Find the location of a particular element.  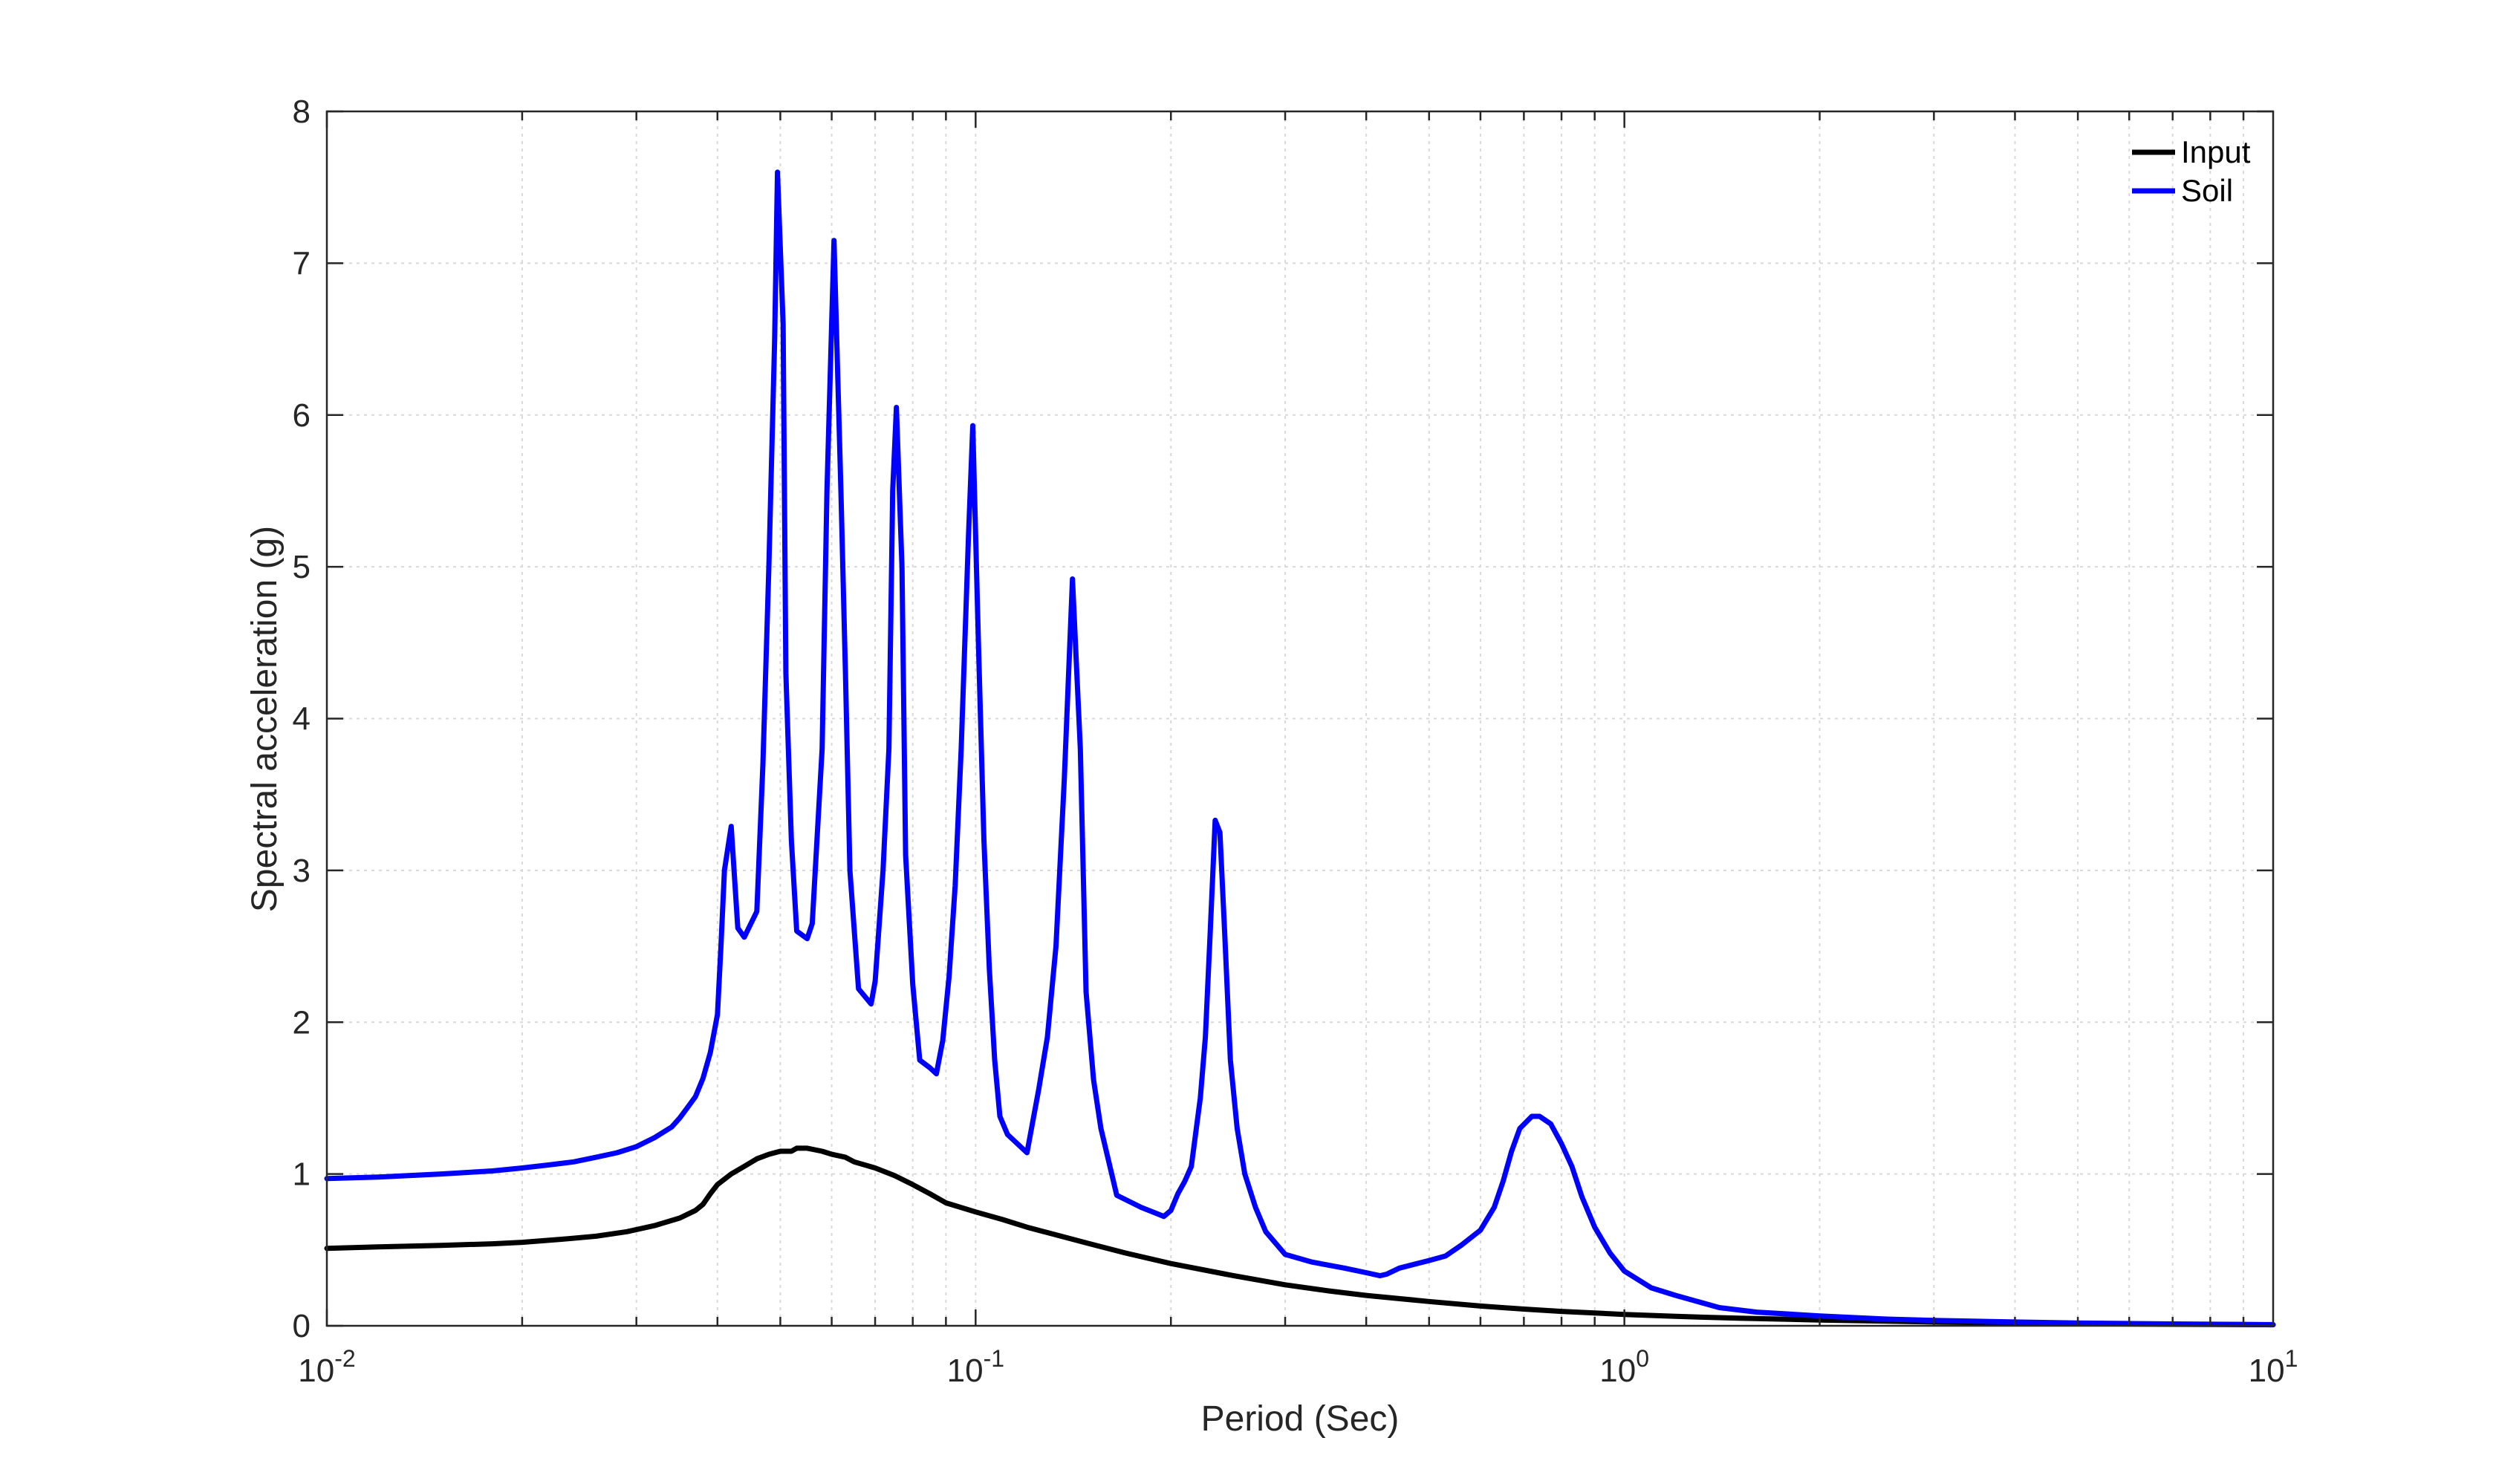

y-tick-label: 1 is located at coordinates (302, 1174).